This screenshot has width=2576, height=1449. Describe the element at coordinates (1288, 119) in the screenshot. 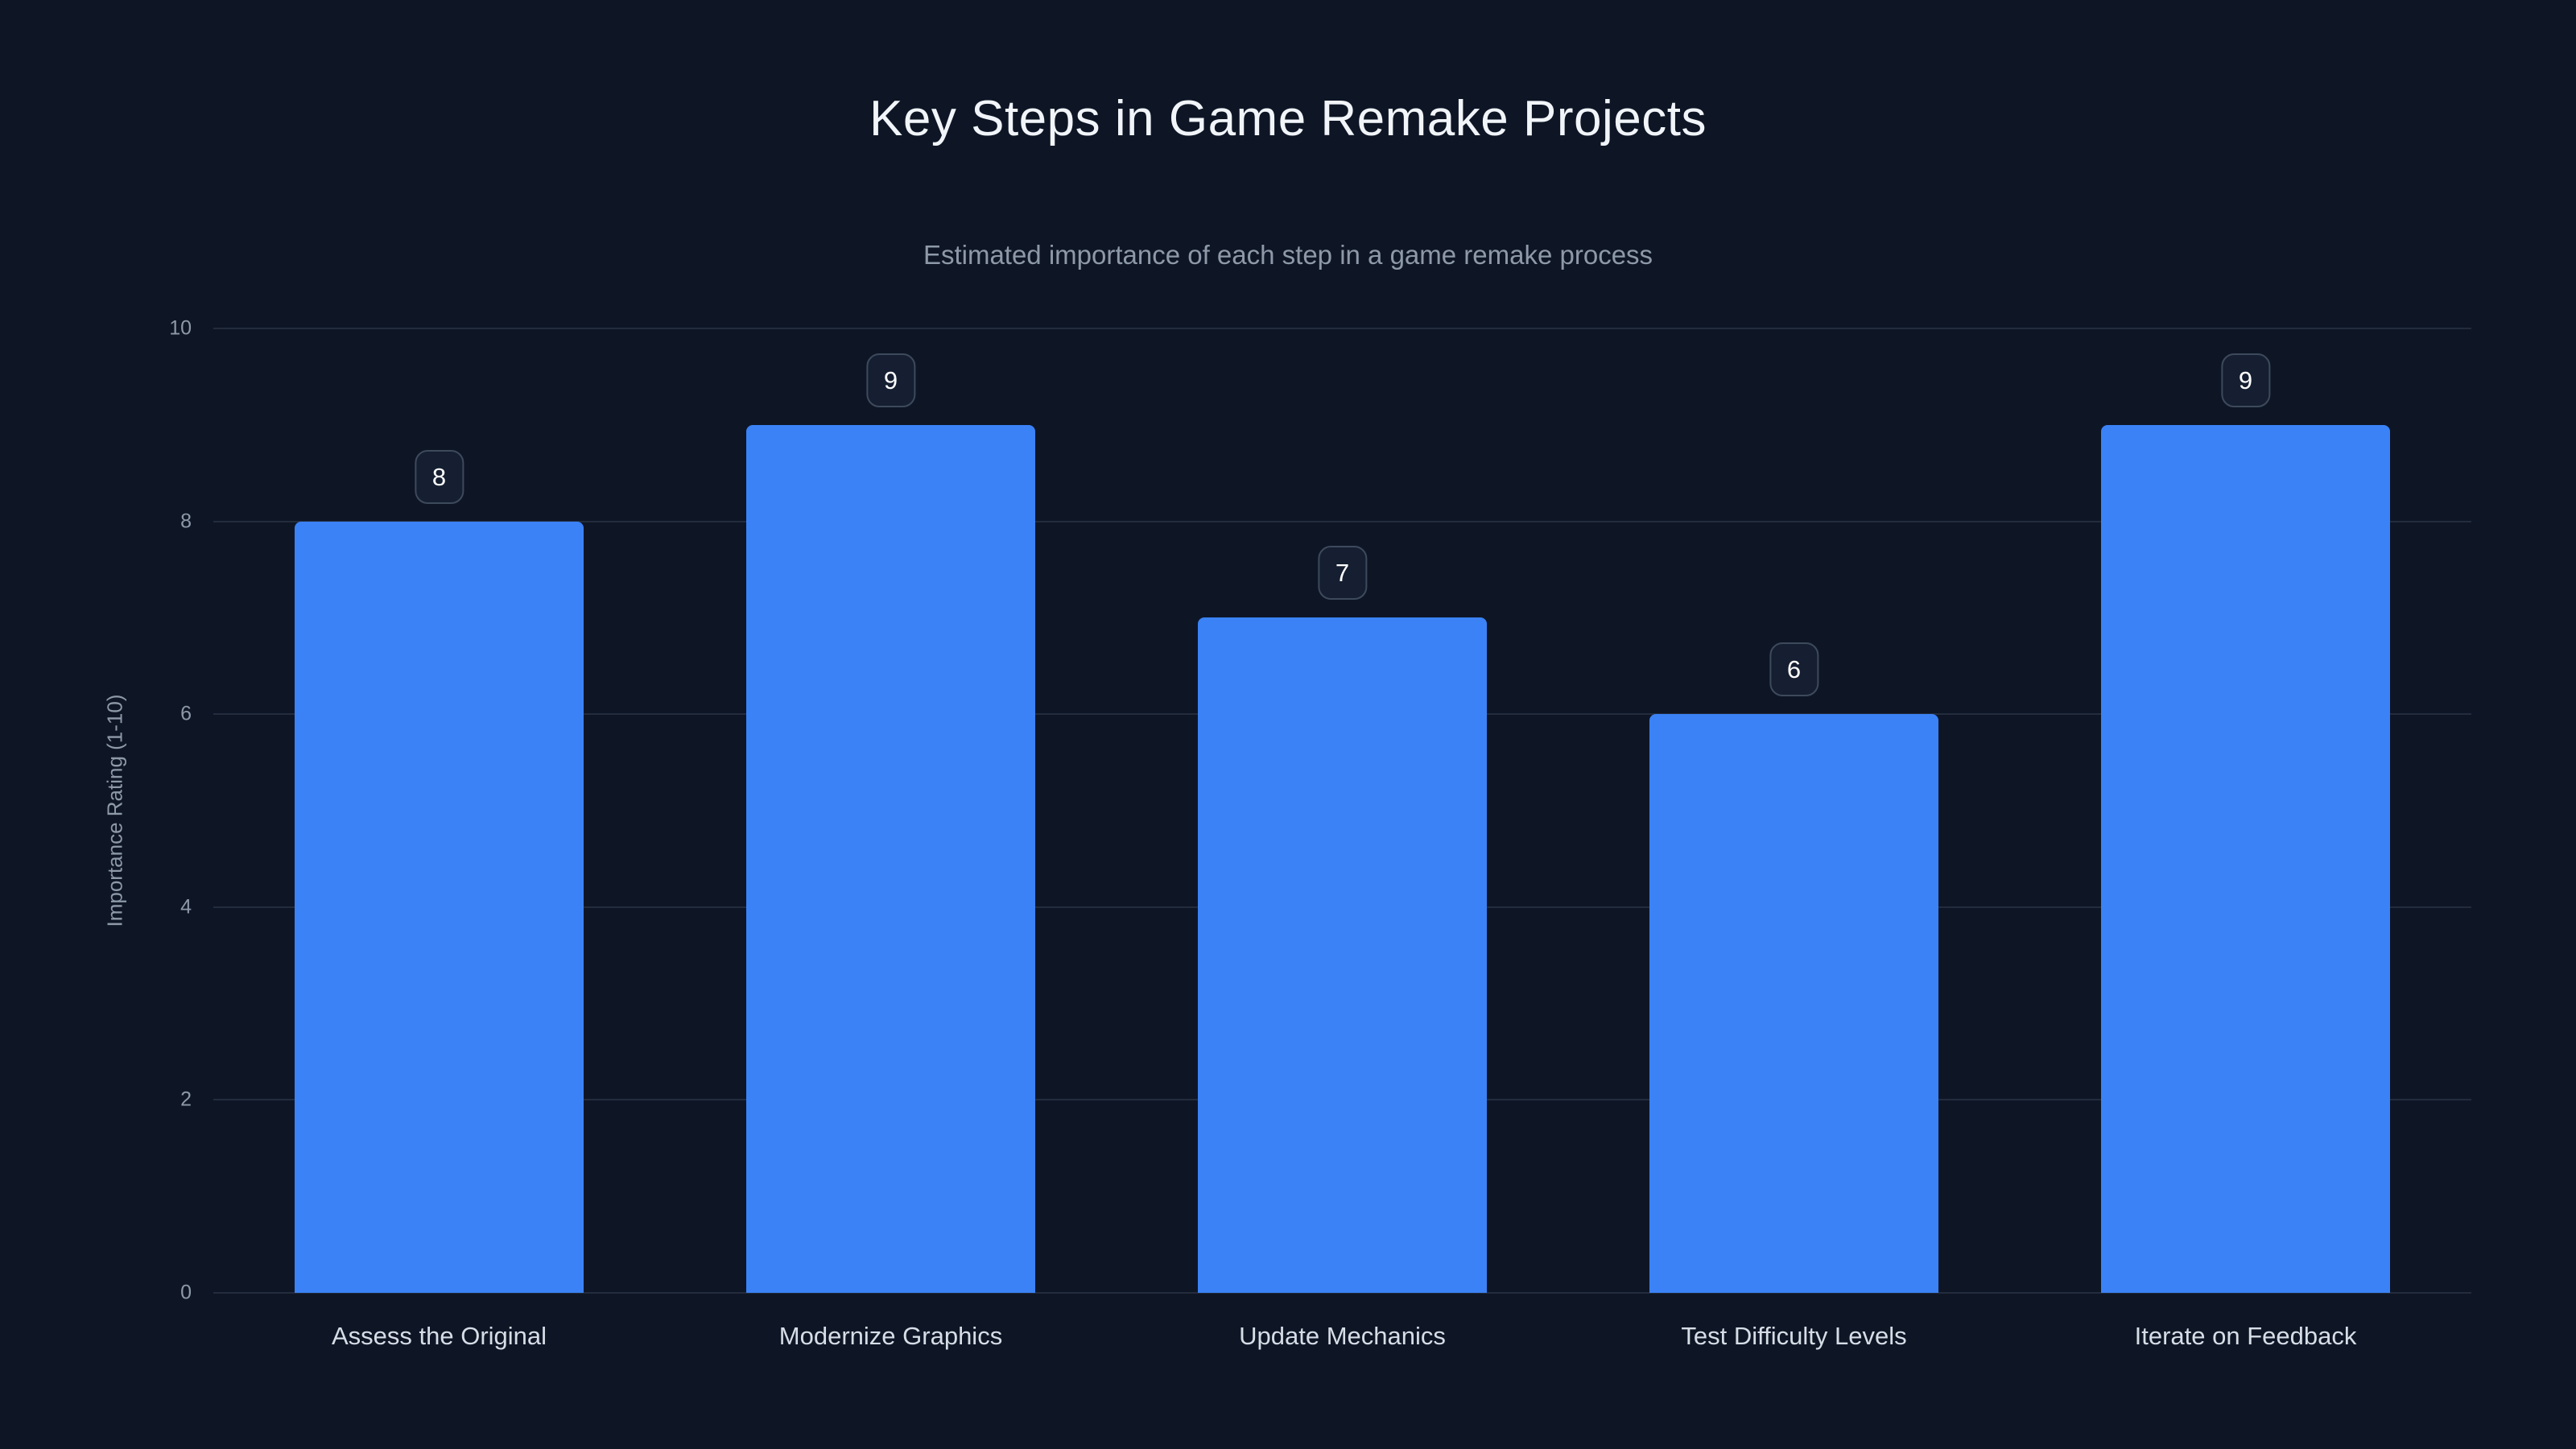

I see `chart-title: Key Steps in Game Remake Projects` at that location.